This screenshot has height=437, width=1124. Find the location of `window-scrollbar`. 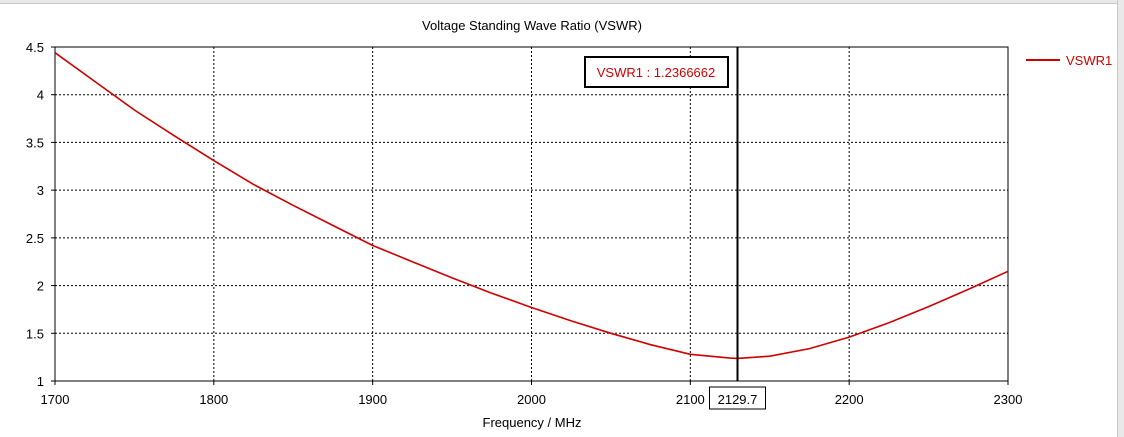

window-scrollbar is located at coordinates (1120, 218).